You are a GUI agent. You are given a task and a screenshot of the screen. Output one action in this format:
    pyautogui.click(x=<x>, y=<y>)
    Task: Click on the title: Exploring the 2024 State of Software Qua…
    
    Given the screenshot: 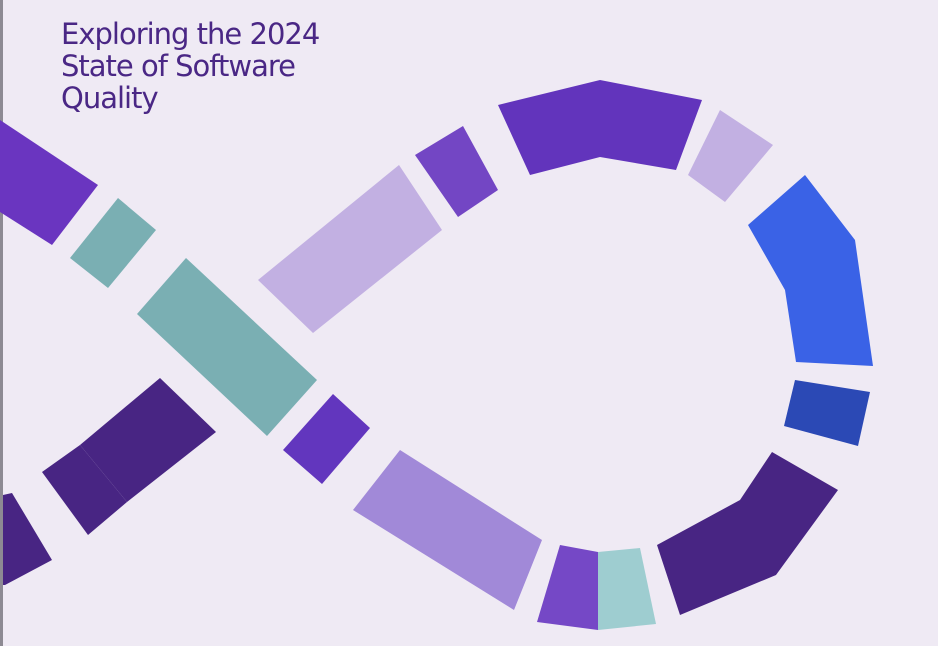 What is the action you would take?
    pyautogui.click(x=190, y=66)
    